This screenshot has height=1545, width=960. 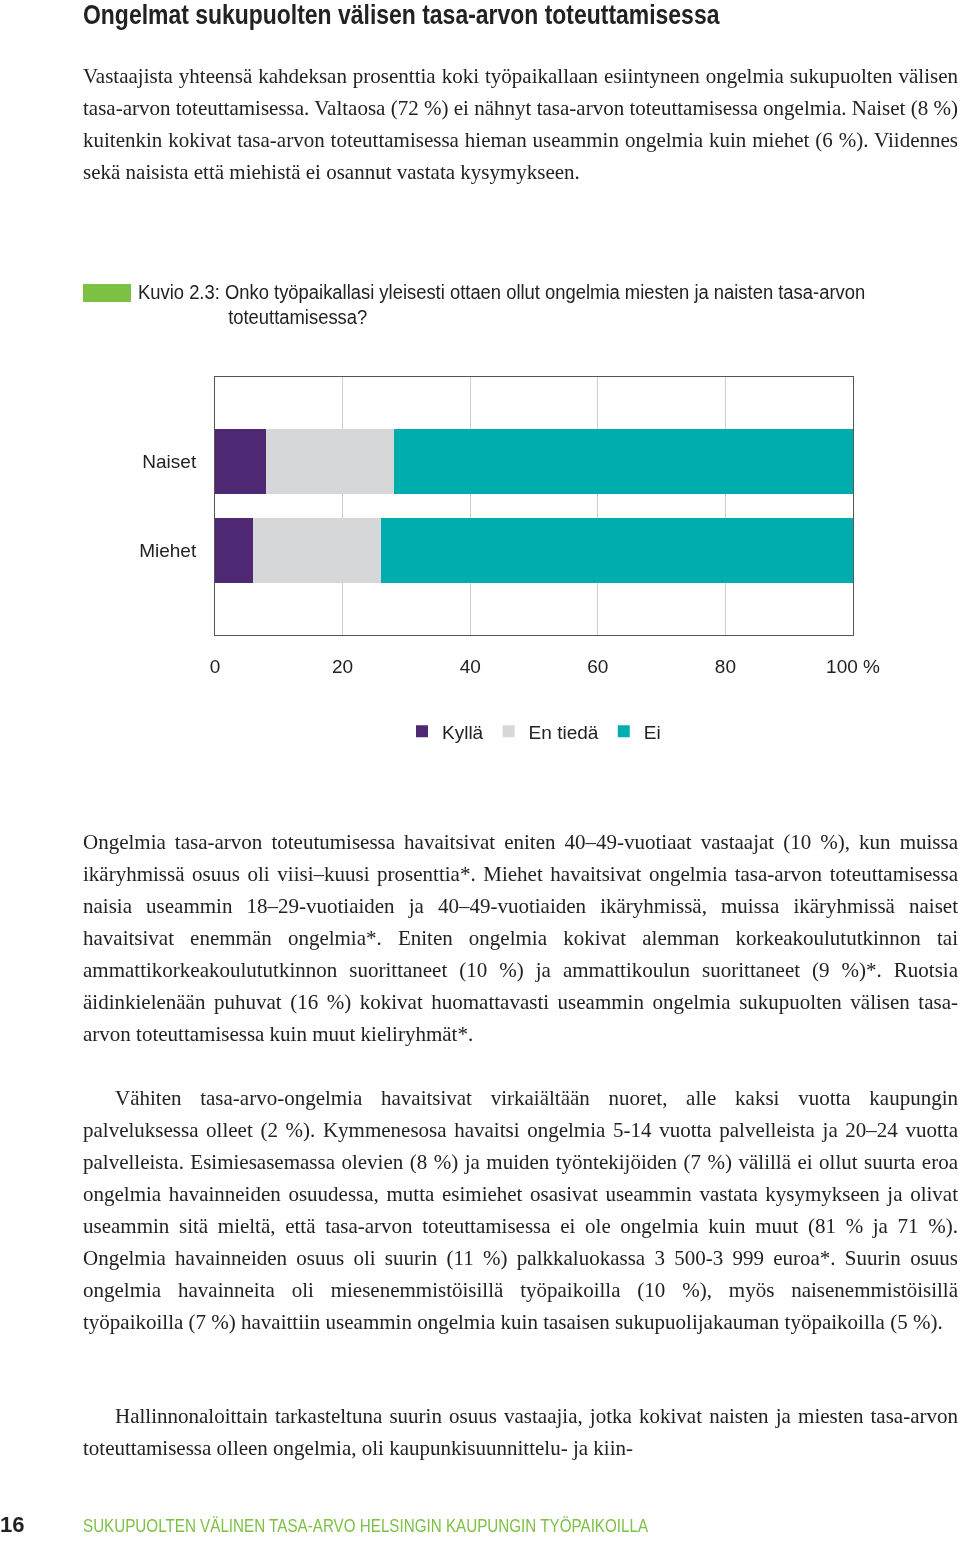 What do you see at coordinates (598, 666) in the screenshot?
I see `x-tick-label: 60` at bounding box center [598, 666].